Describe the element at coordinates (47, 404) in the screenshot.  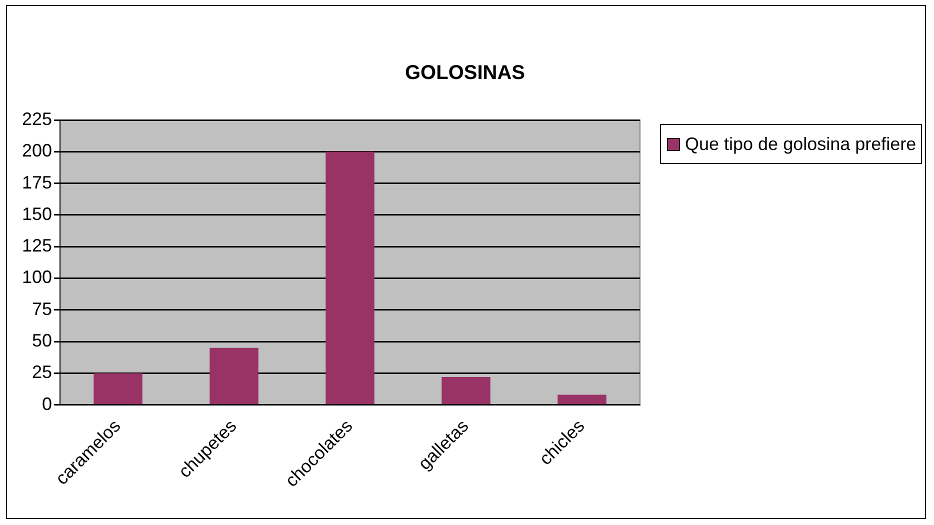
I see `y-tick-label: 0` at that location.